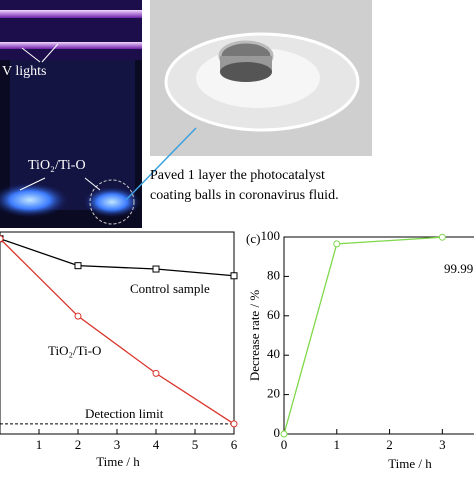 The width and height of the screenshot is (474, 479). I want to click on caption: coating balls in coronavirus fluid., so click(244, 195).